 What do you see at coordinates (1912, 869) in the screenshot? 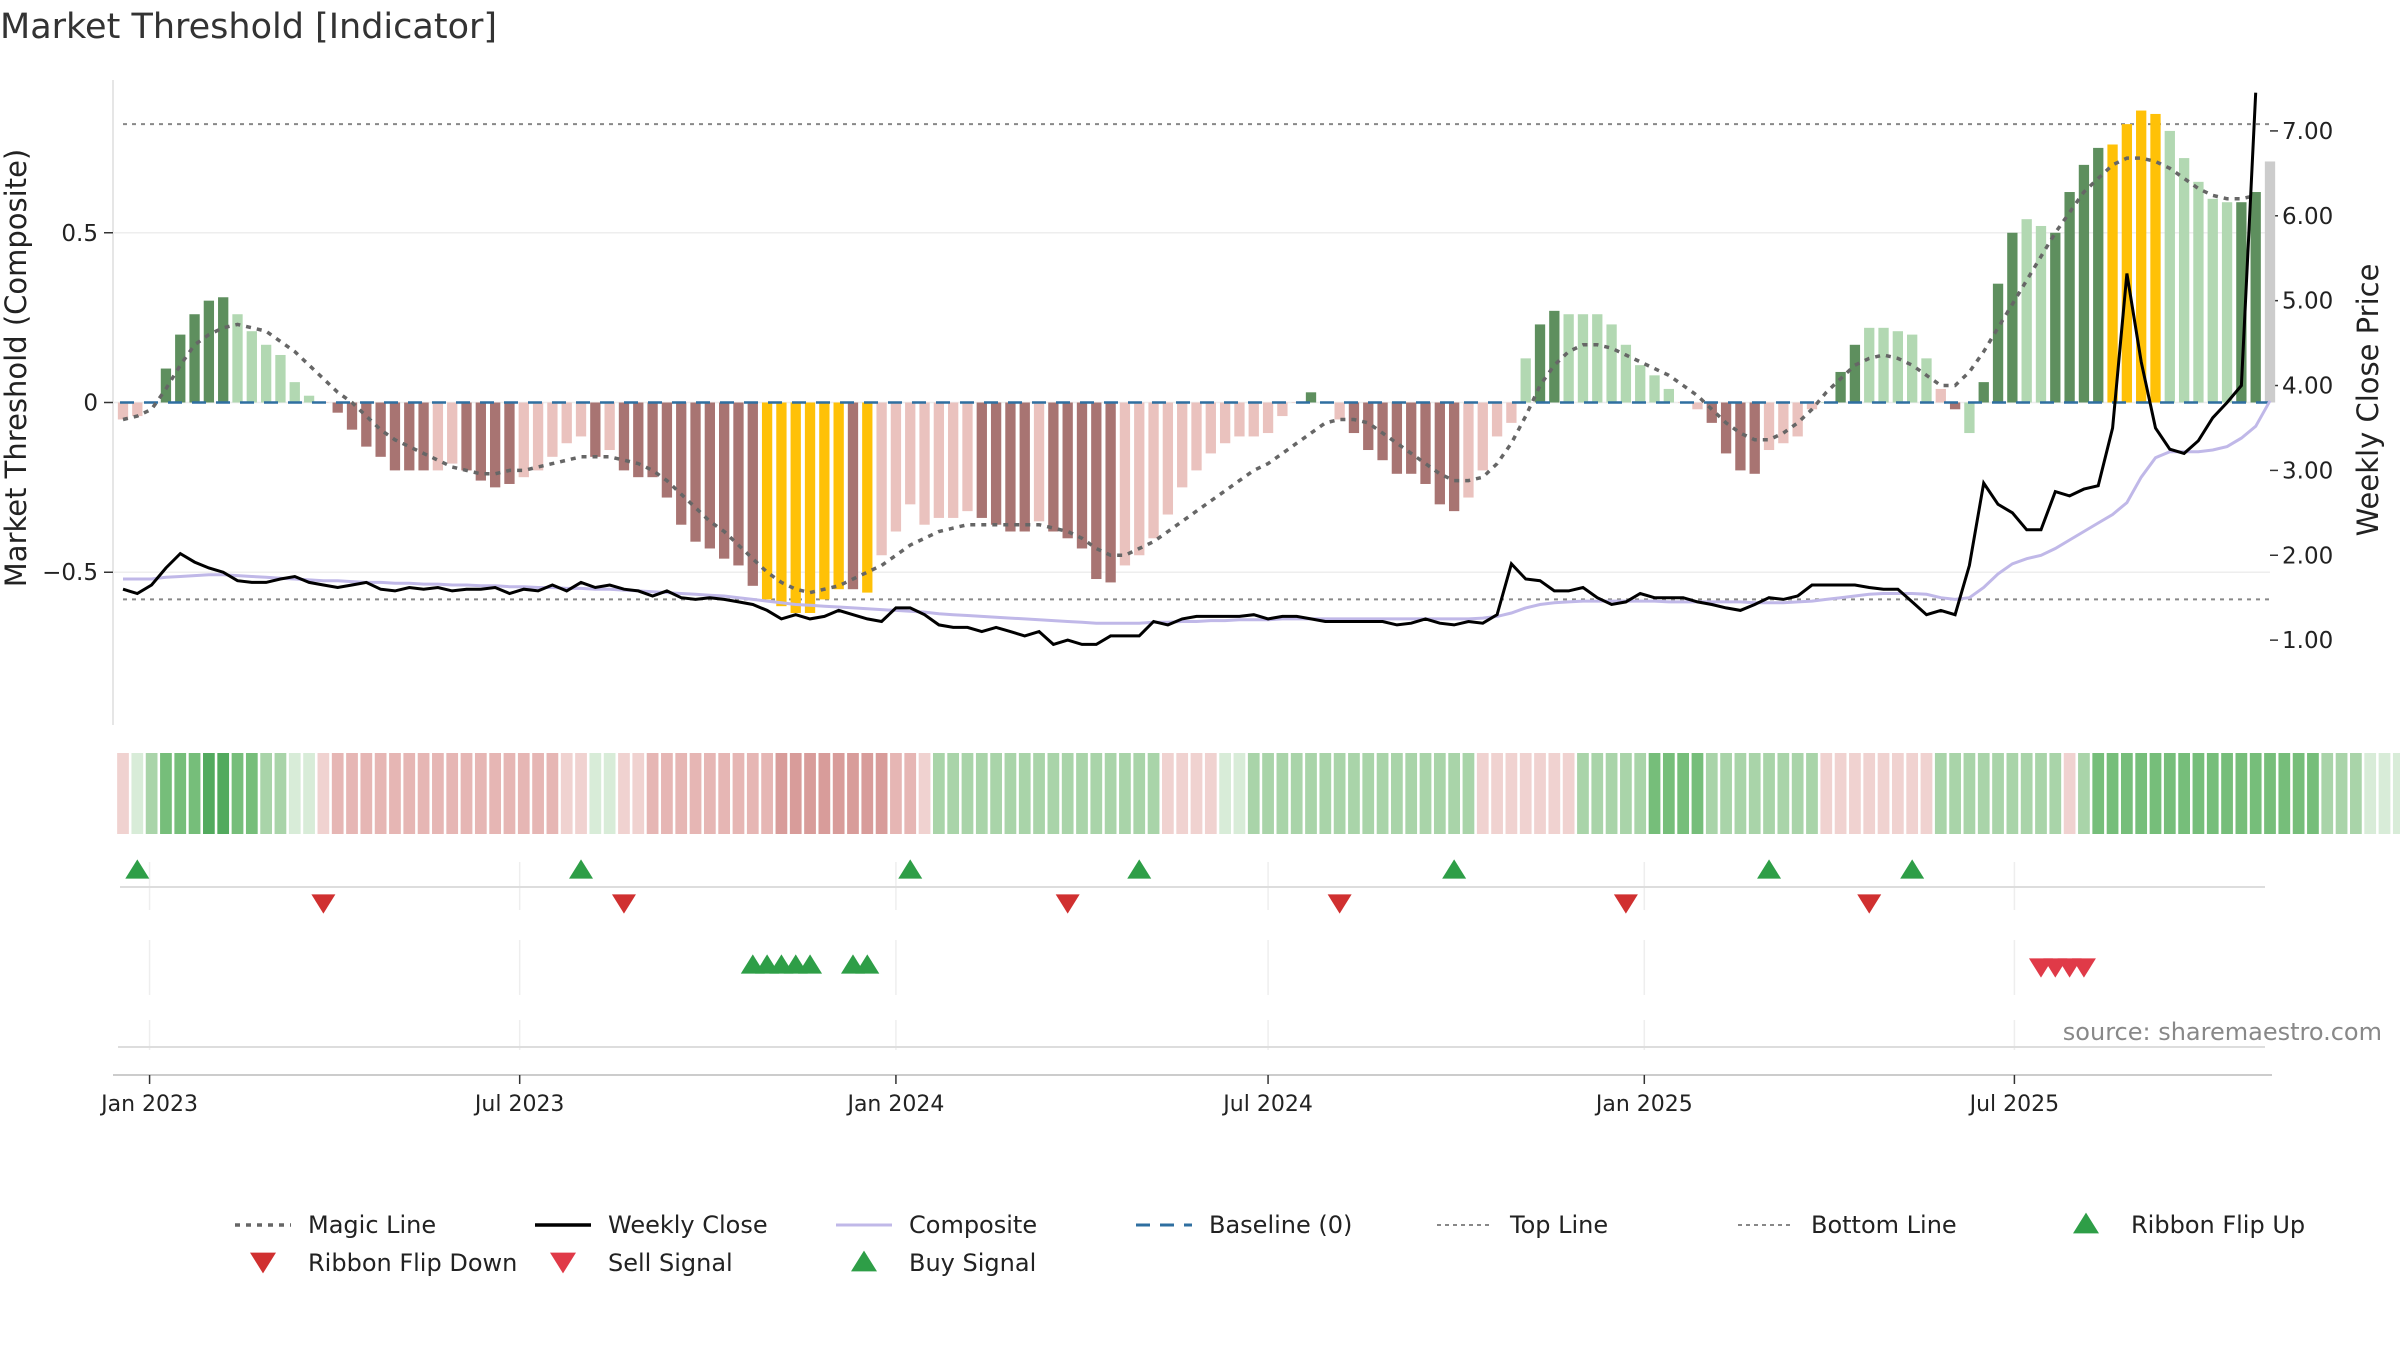
I see `ribbon-flip-up-marker` at bounding box center [1912, 869].